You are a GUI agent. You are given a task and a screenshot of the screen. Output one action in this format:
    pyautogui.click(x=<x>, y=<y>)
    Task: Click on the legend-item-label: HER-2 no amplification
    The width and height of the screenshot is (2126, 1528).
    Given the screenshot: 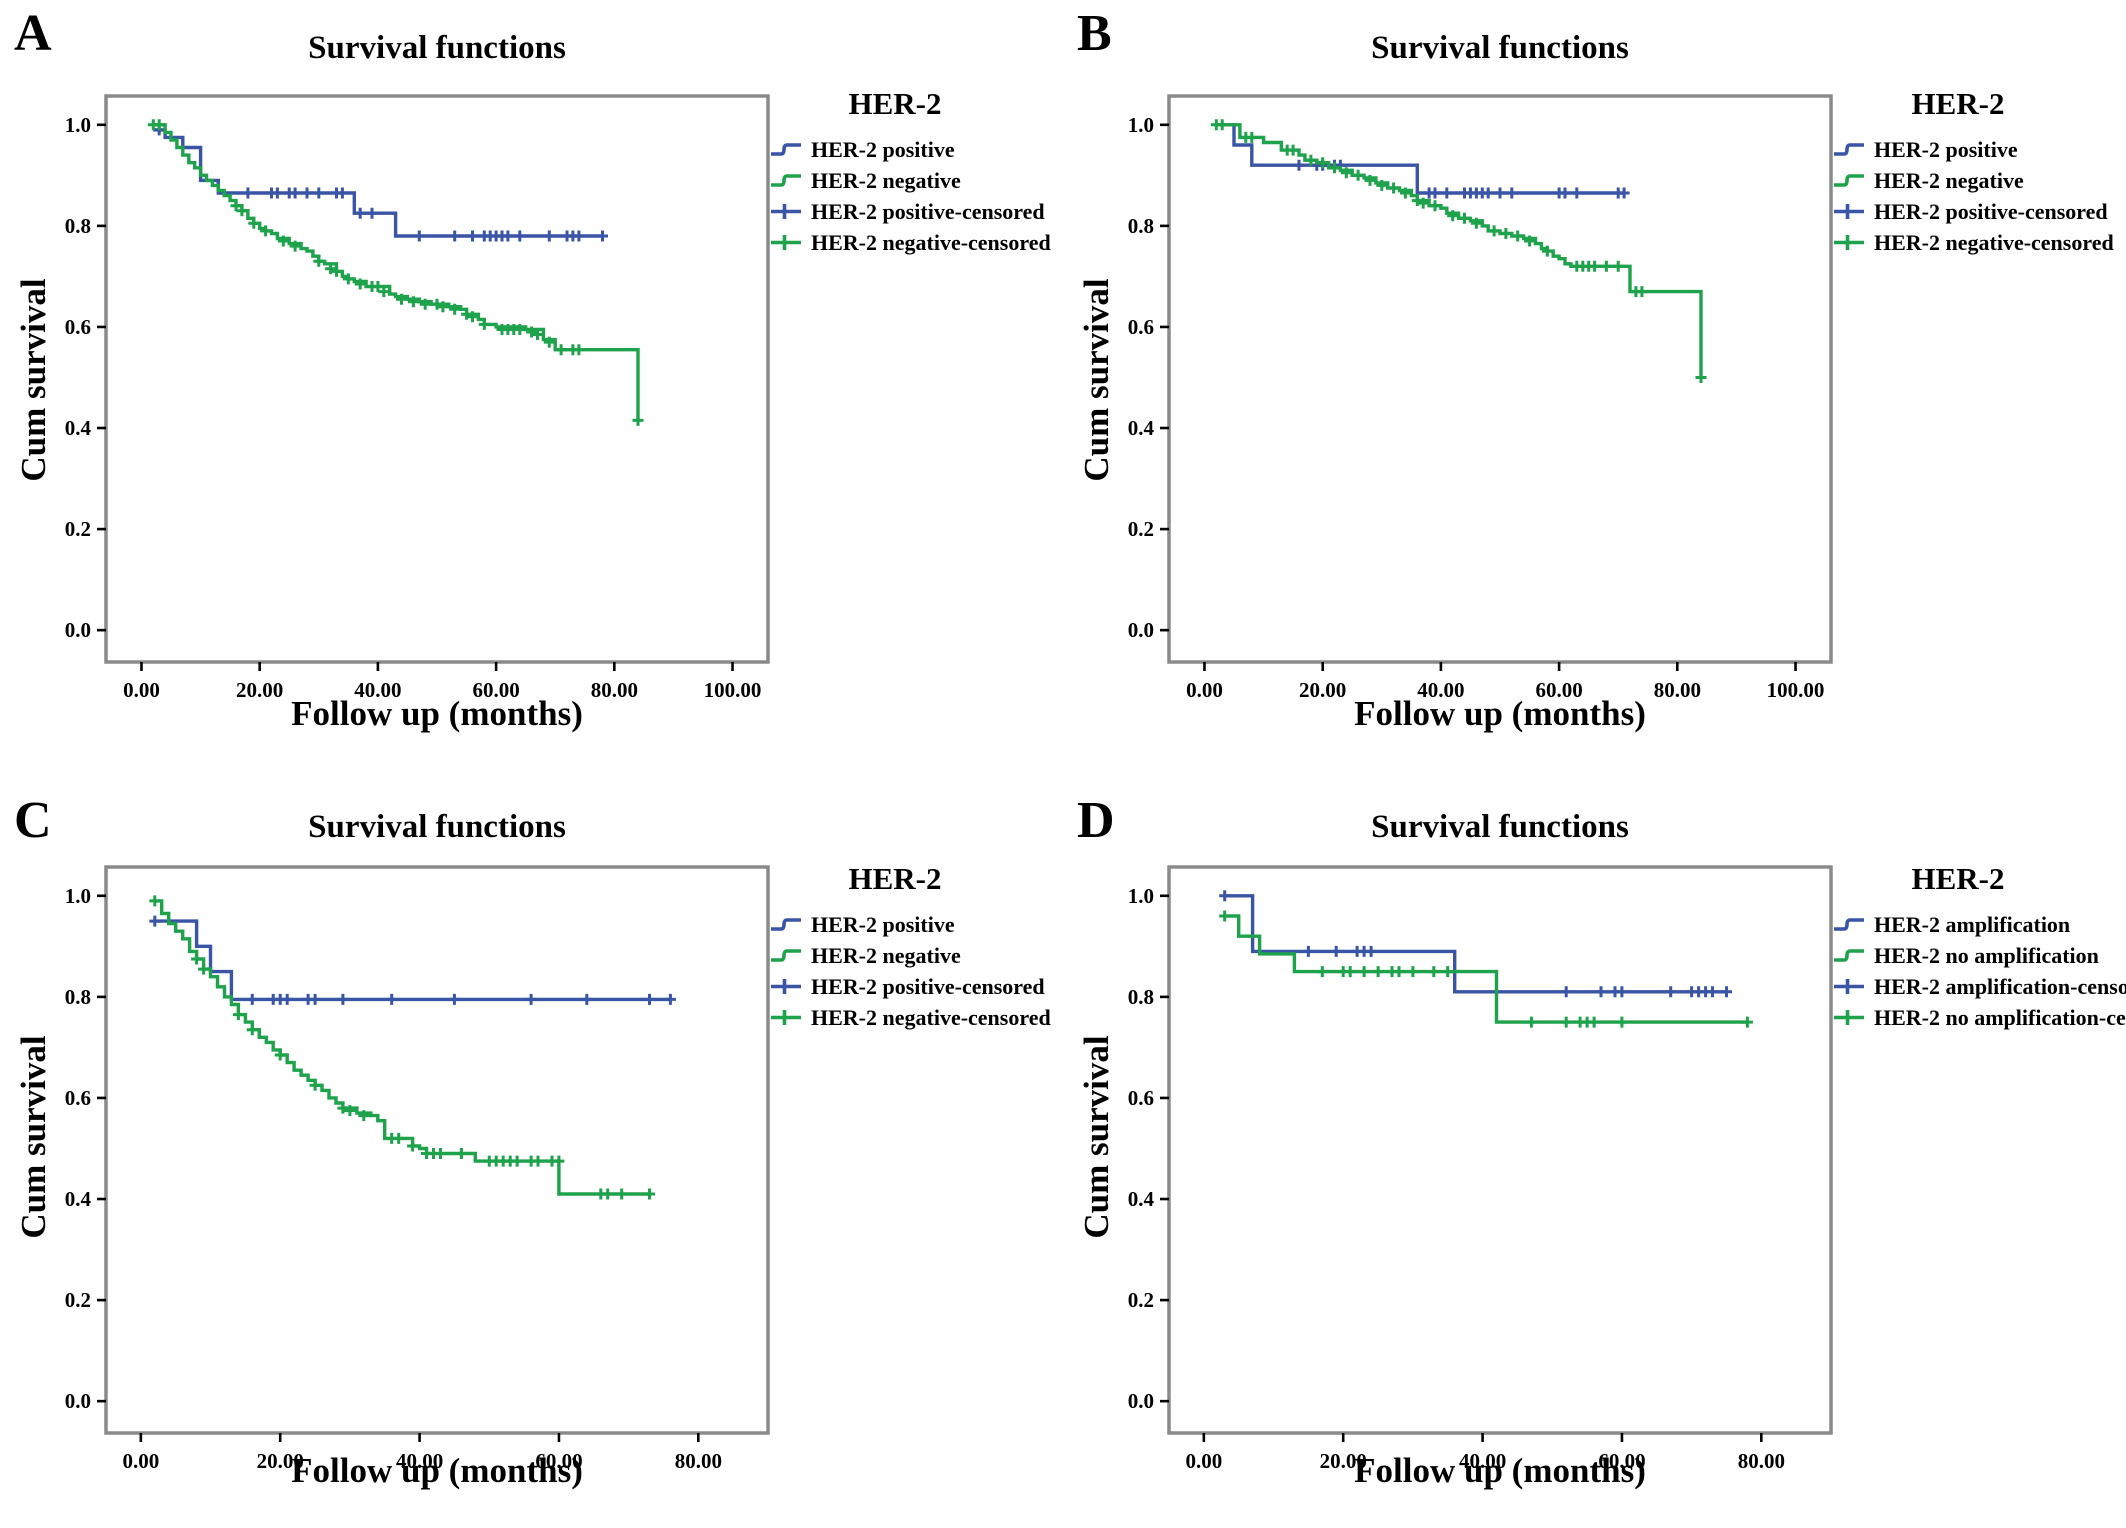 What is the action you would take?
    pyautogui.click(x=1986, y=955)
    